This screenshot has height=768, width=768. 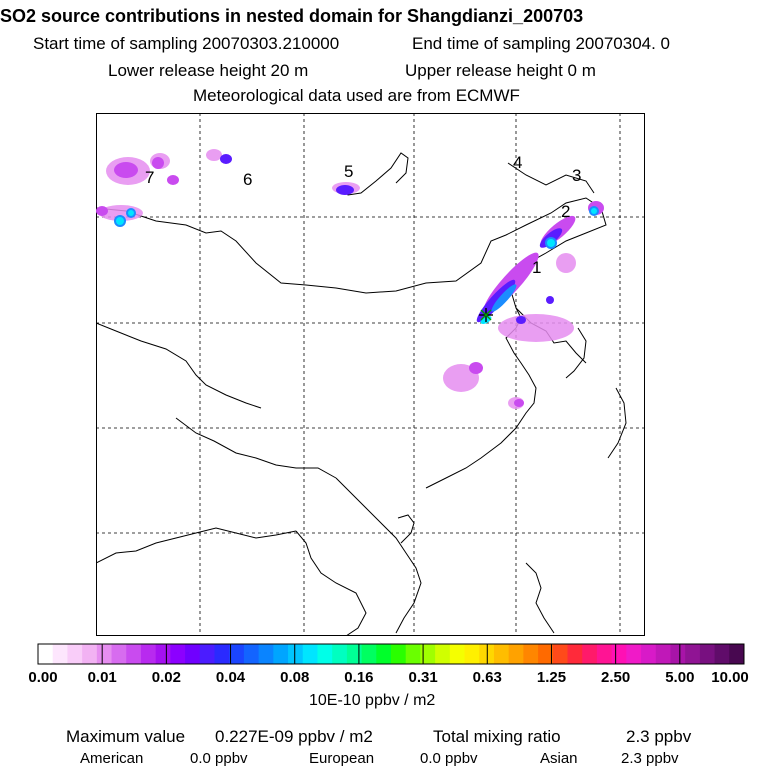 I want to click on colorbar-tick-label: 5.00, so click(x=680, y=677).